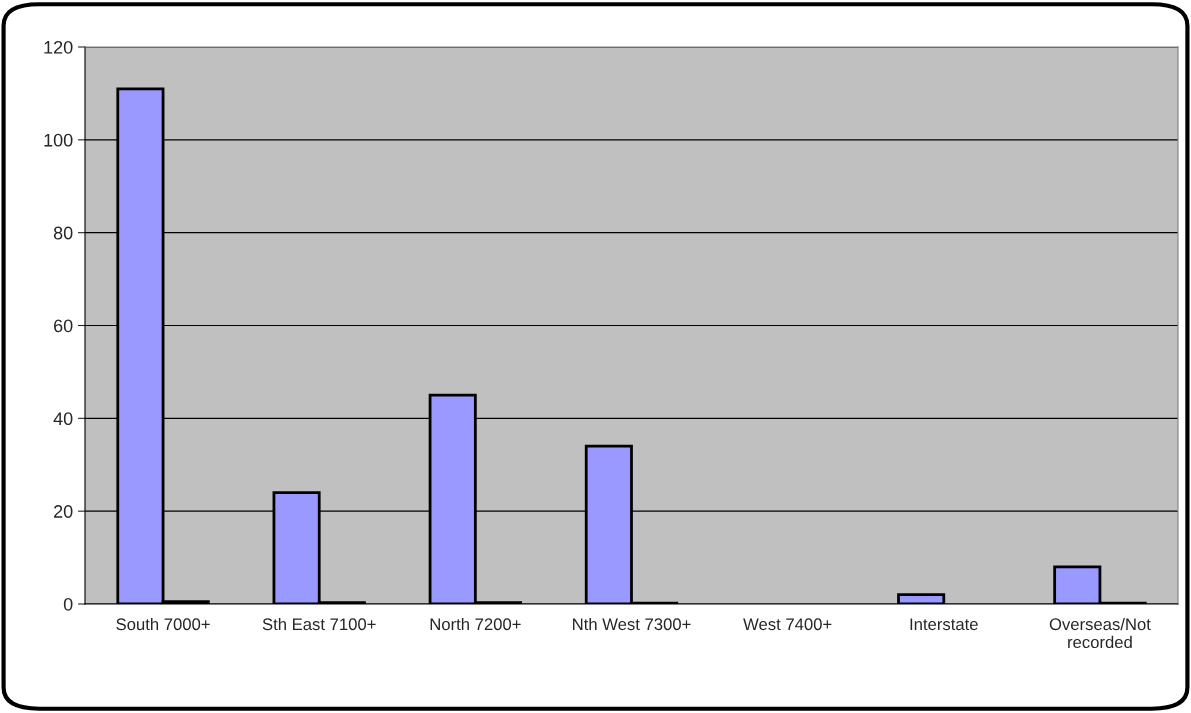 The width and height of the screenshot is (1191, 713). I want to click on y-tick-label: 40, so click(63, 419).